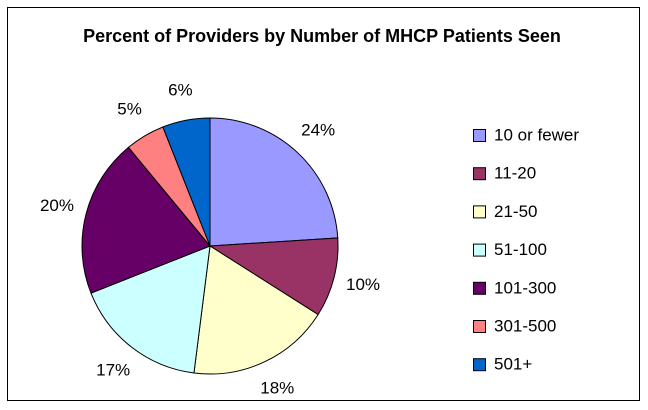 This screenshot has width=648, height=410. Describe the element at coordinates (525, 287) in the screenshot. I see `legend-label: 101-300` at that location.